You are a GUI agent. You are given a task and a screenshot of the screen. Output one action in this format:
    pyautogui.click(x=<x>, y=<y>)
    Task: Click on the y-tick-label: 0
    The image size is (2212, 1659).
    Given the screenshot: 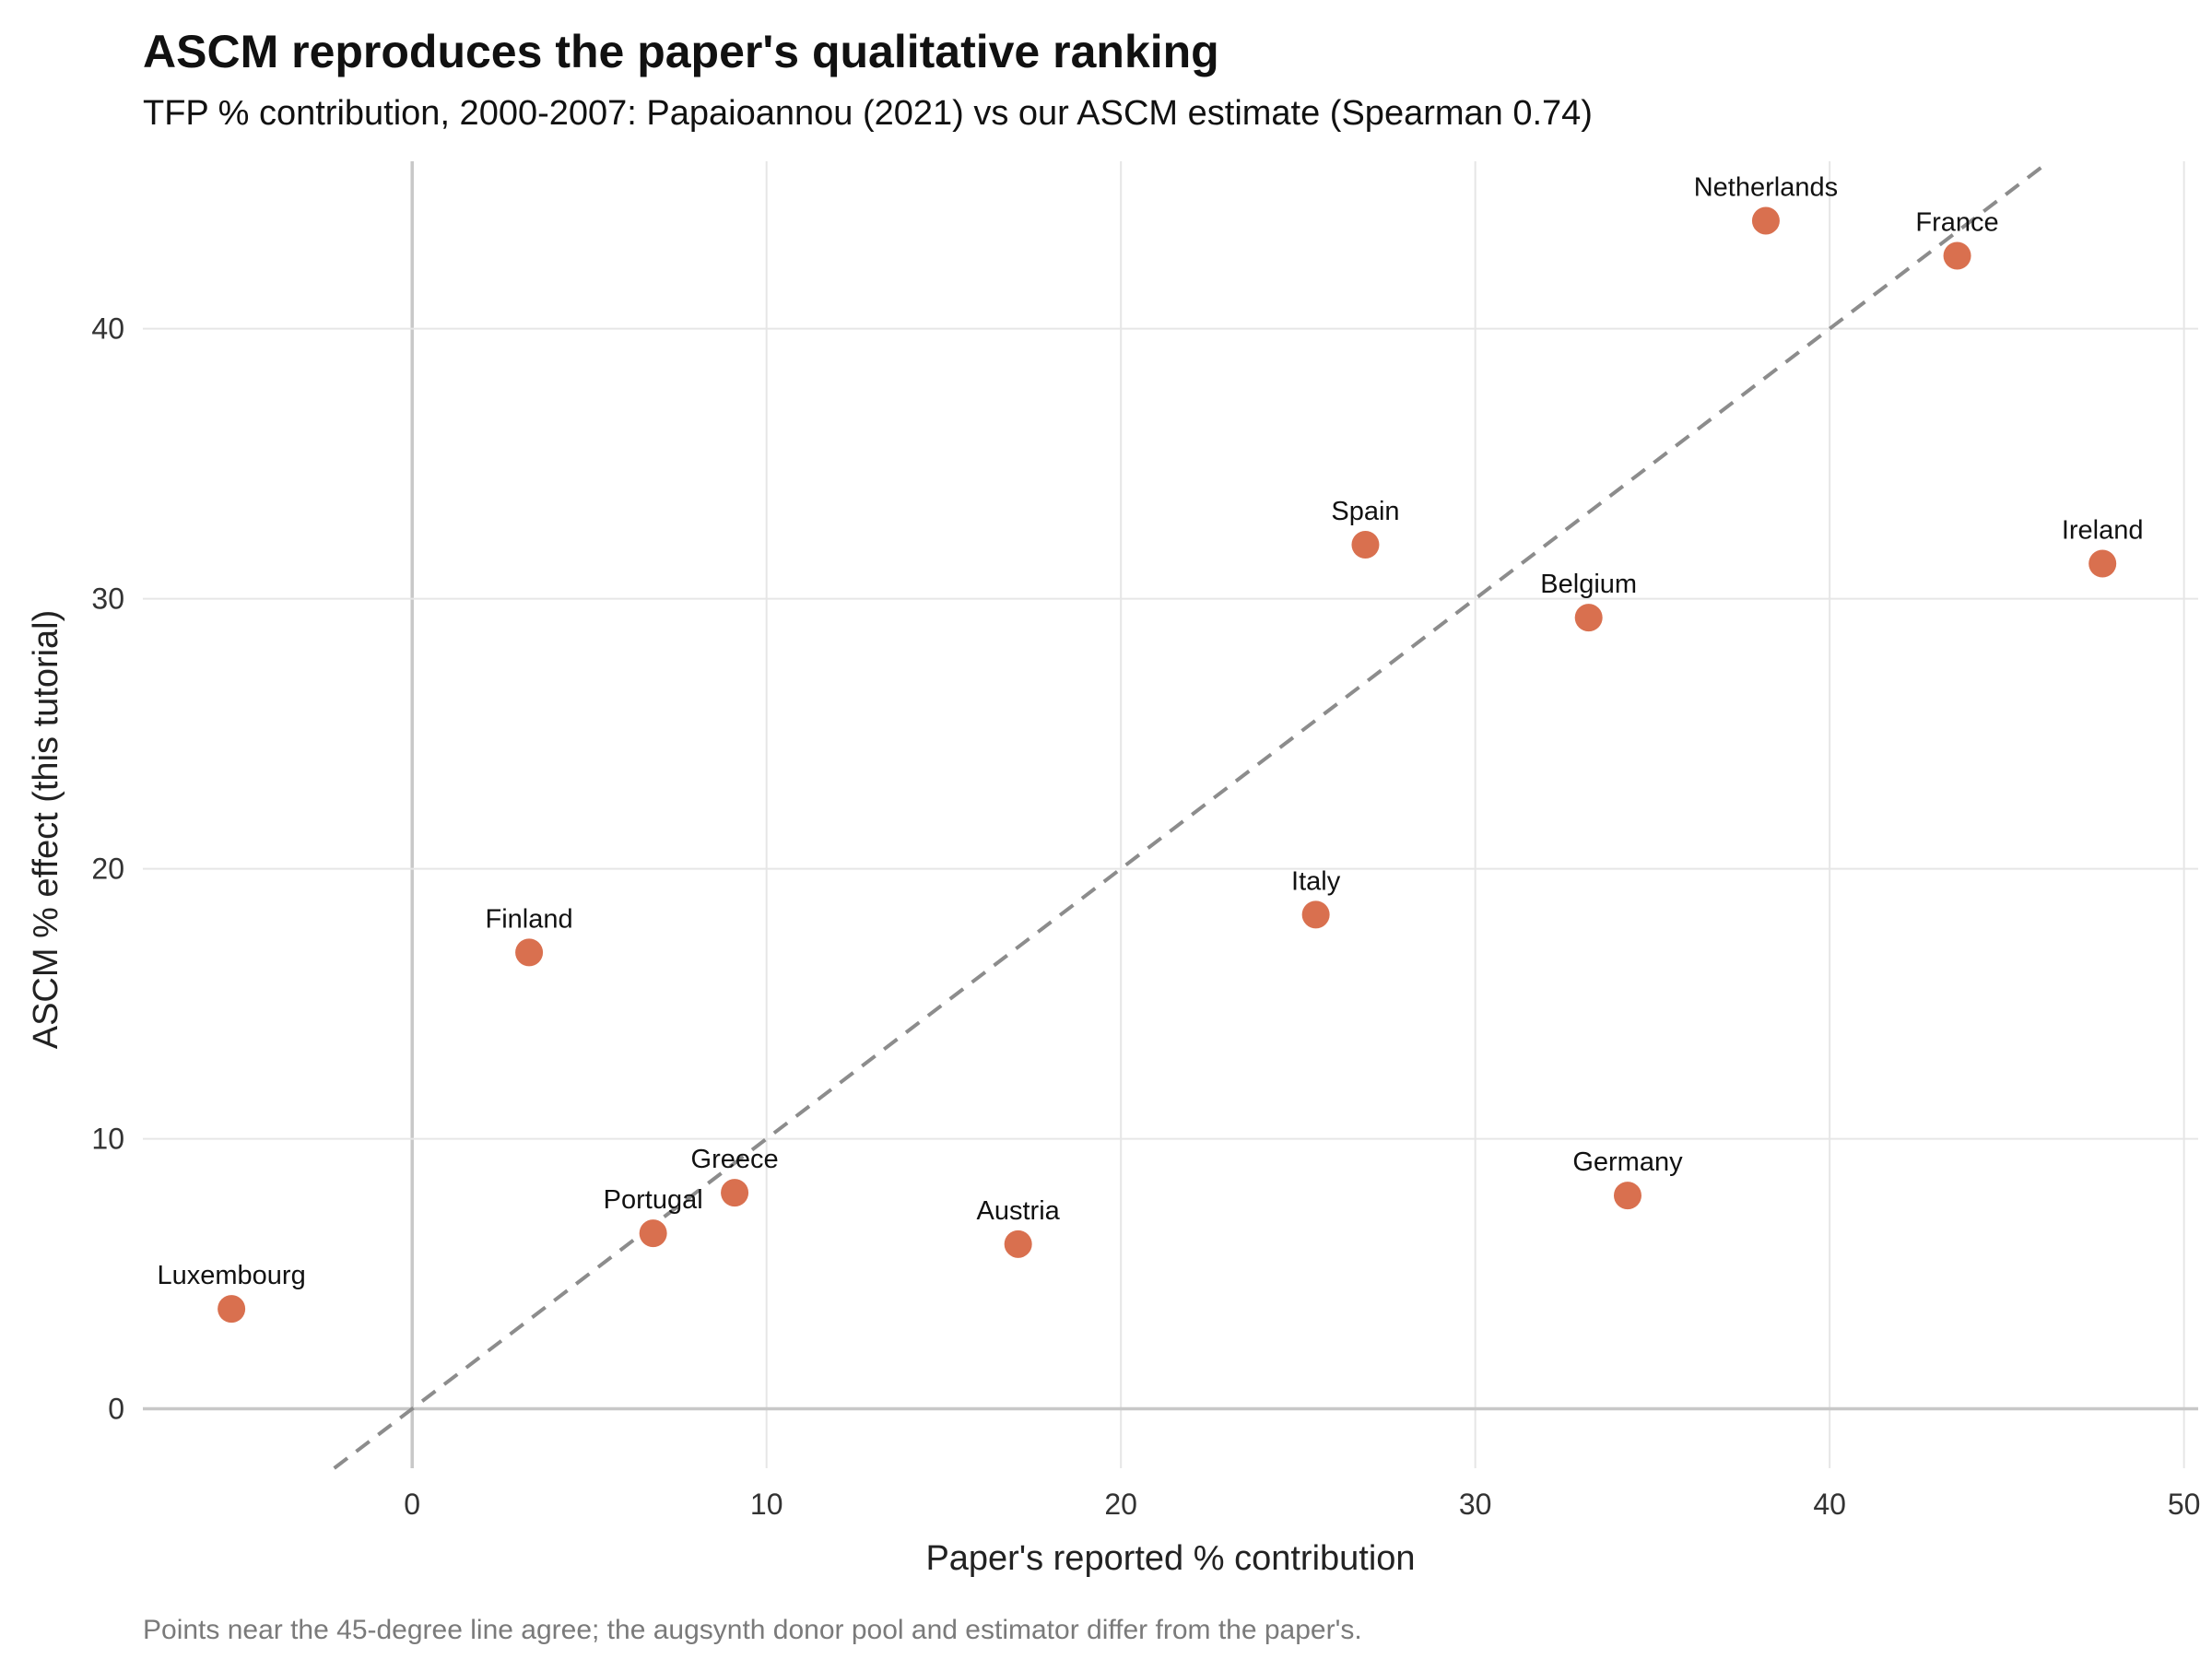 What is the action you would take?
    pyautogui.click(x=116, y=1409)
    